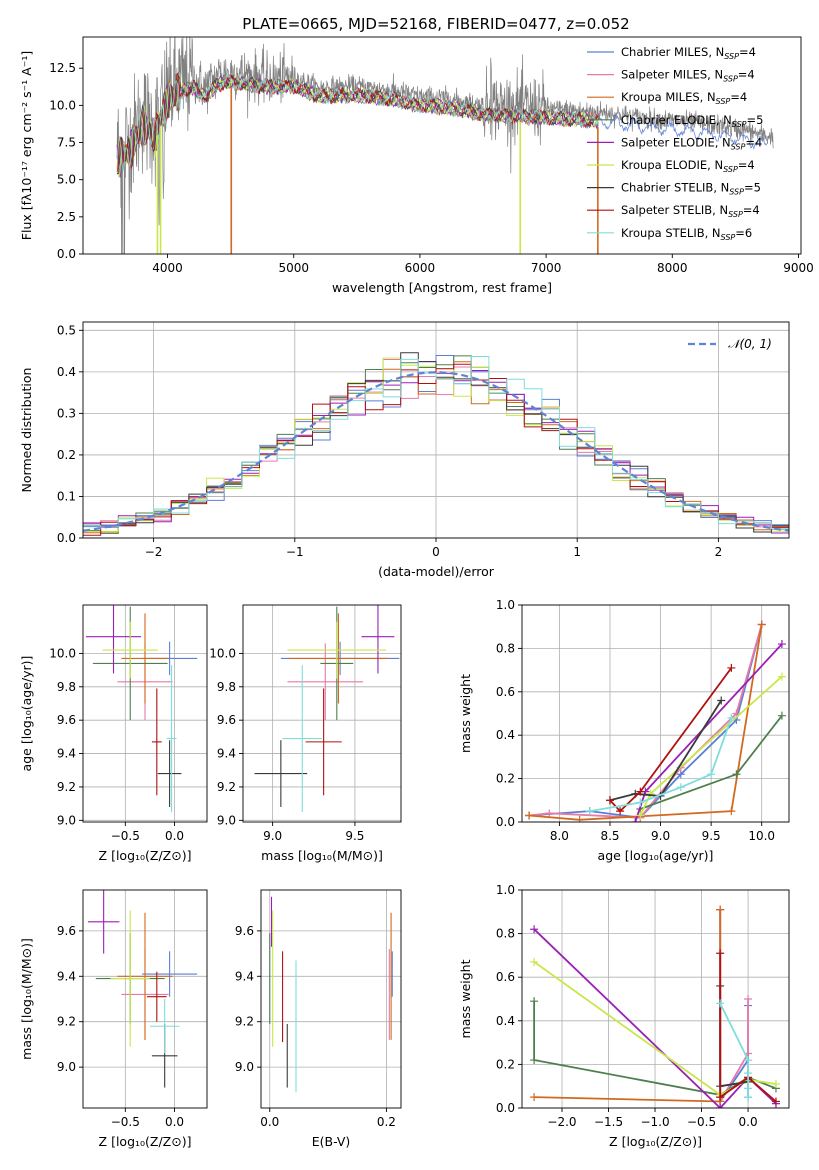  I want to click on y-tick-label: 0.6, so click(505, 977).